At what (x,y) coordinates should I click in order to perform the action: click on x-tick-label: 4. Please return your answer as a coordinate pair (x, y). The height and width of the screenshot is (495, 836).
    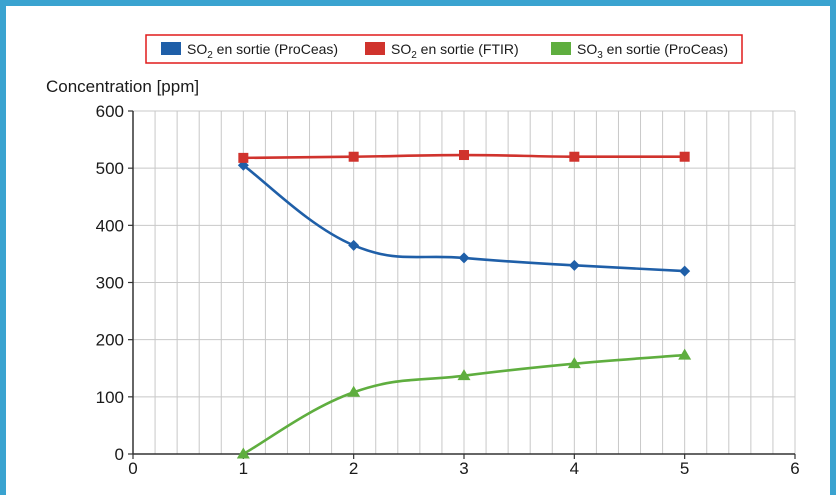
    Looking at the image, I should click on (574, 468).